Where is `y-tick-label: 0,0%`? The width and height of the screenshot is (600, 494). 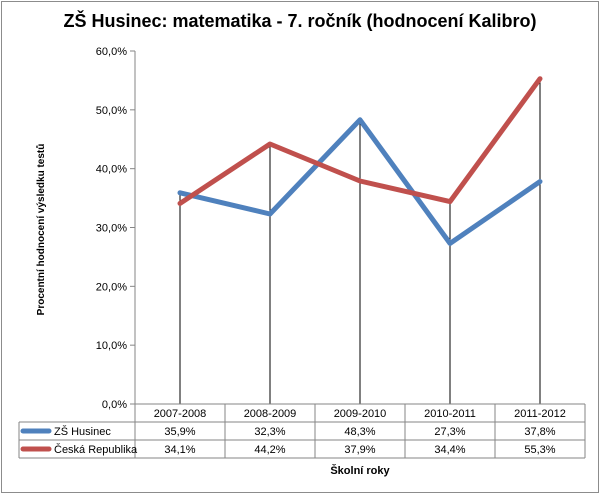
y-tick-label: 0,0% is located at coordinates (114, 405).